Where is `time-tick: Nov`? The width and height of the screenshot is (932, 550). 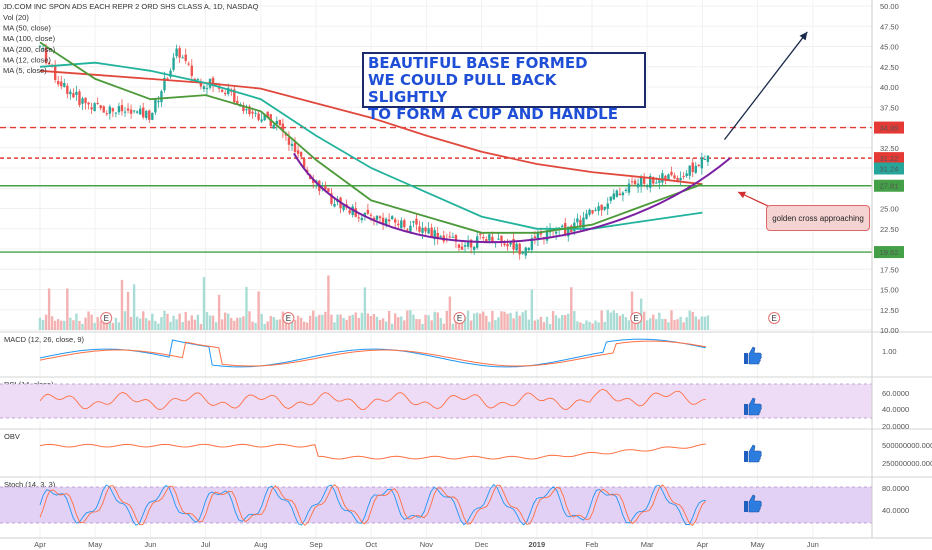 time-tick: Nov is located at coordinates (427, 544).